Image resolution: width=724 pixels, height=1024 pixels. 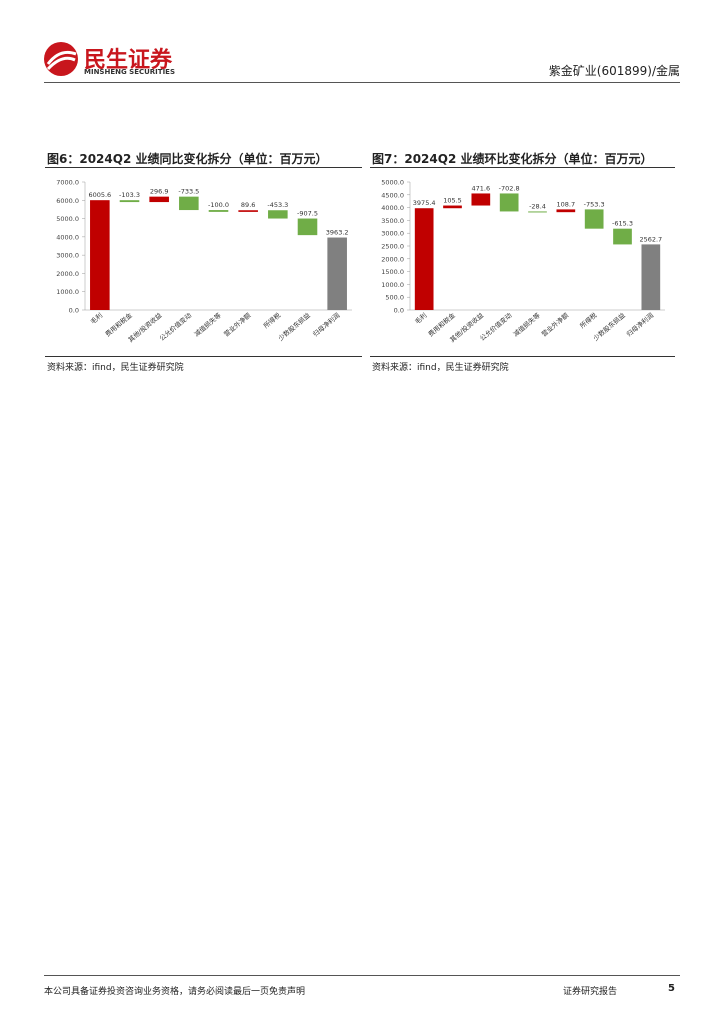 What do you see at coordinates (671, 988) in the screenshot?
I see `page-number: 5` at bounding box center [671, 988].